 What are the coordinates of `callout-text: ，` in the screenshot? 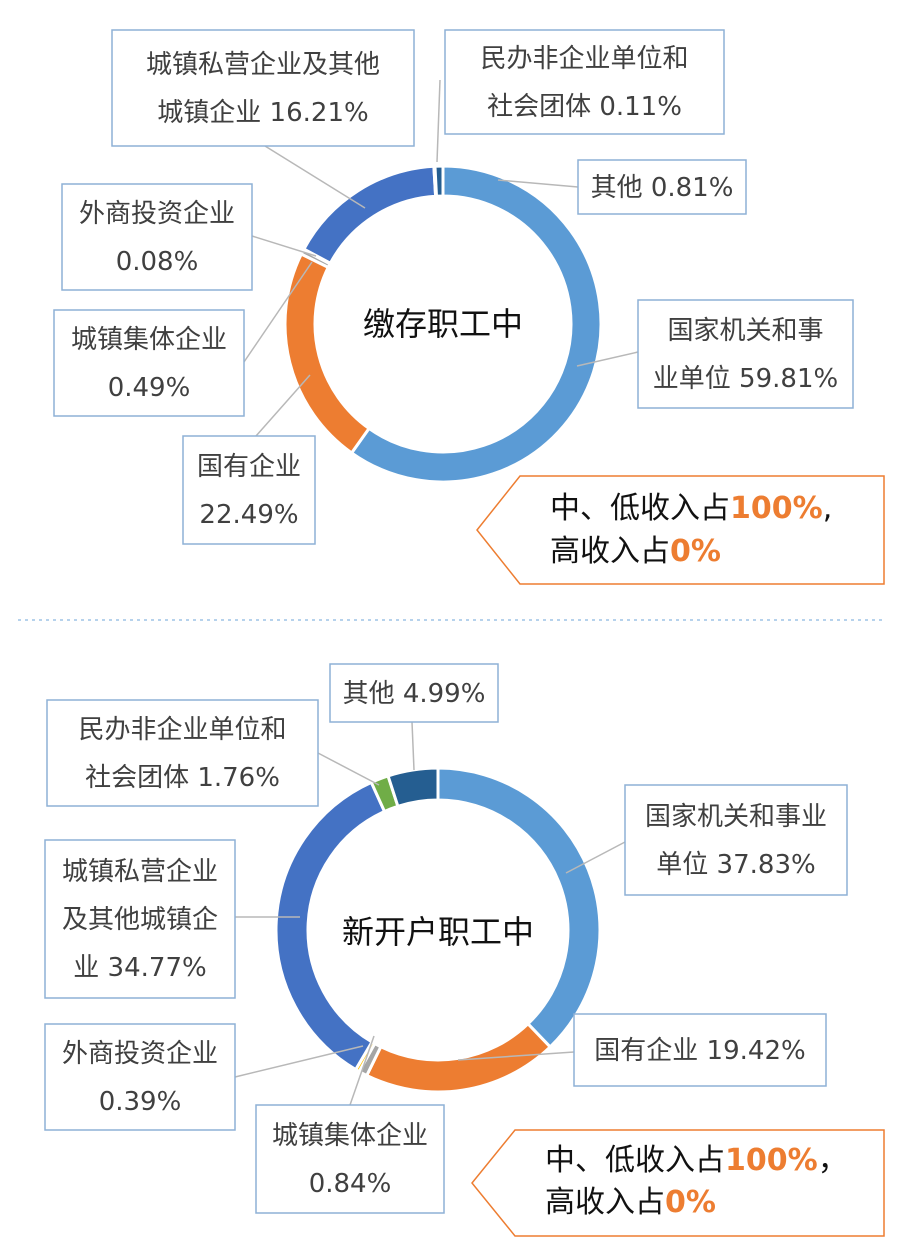 It's located at (833, 1160).